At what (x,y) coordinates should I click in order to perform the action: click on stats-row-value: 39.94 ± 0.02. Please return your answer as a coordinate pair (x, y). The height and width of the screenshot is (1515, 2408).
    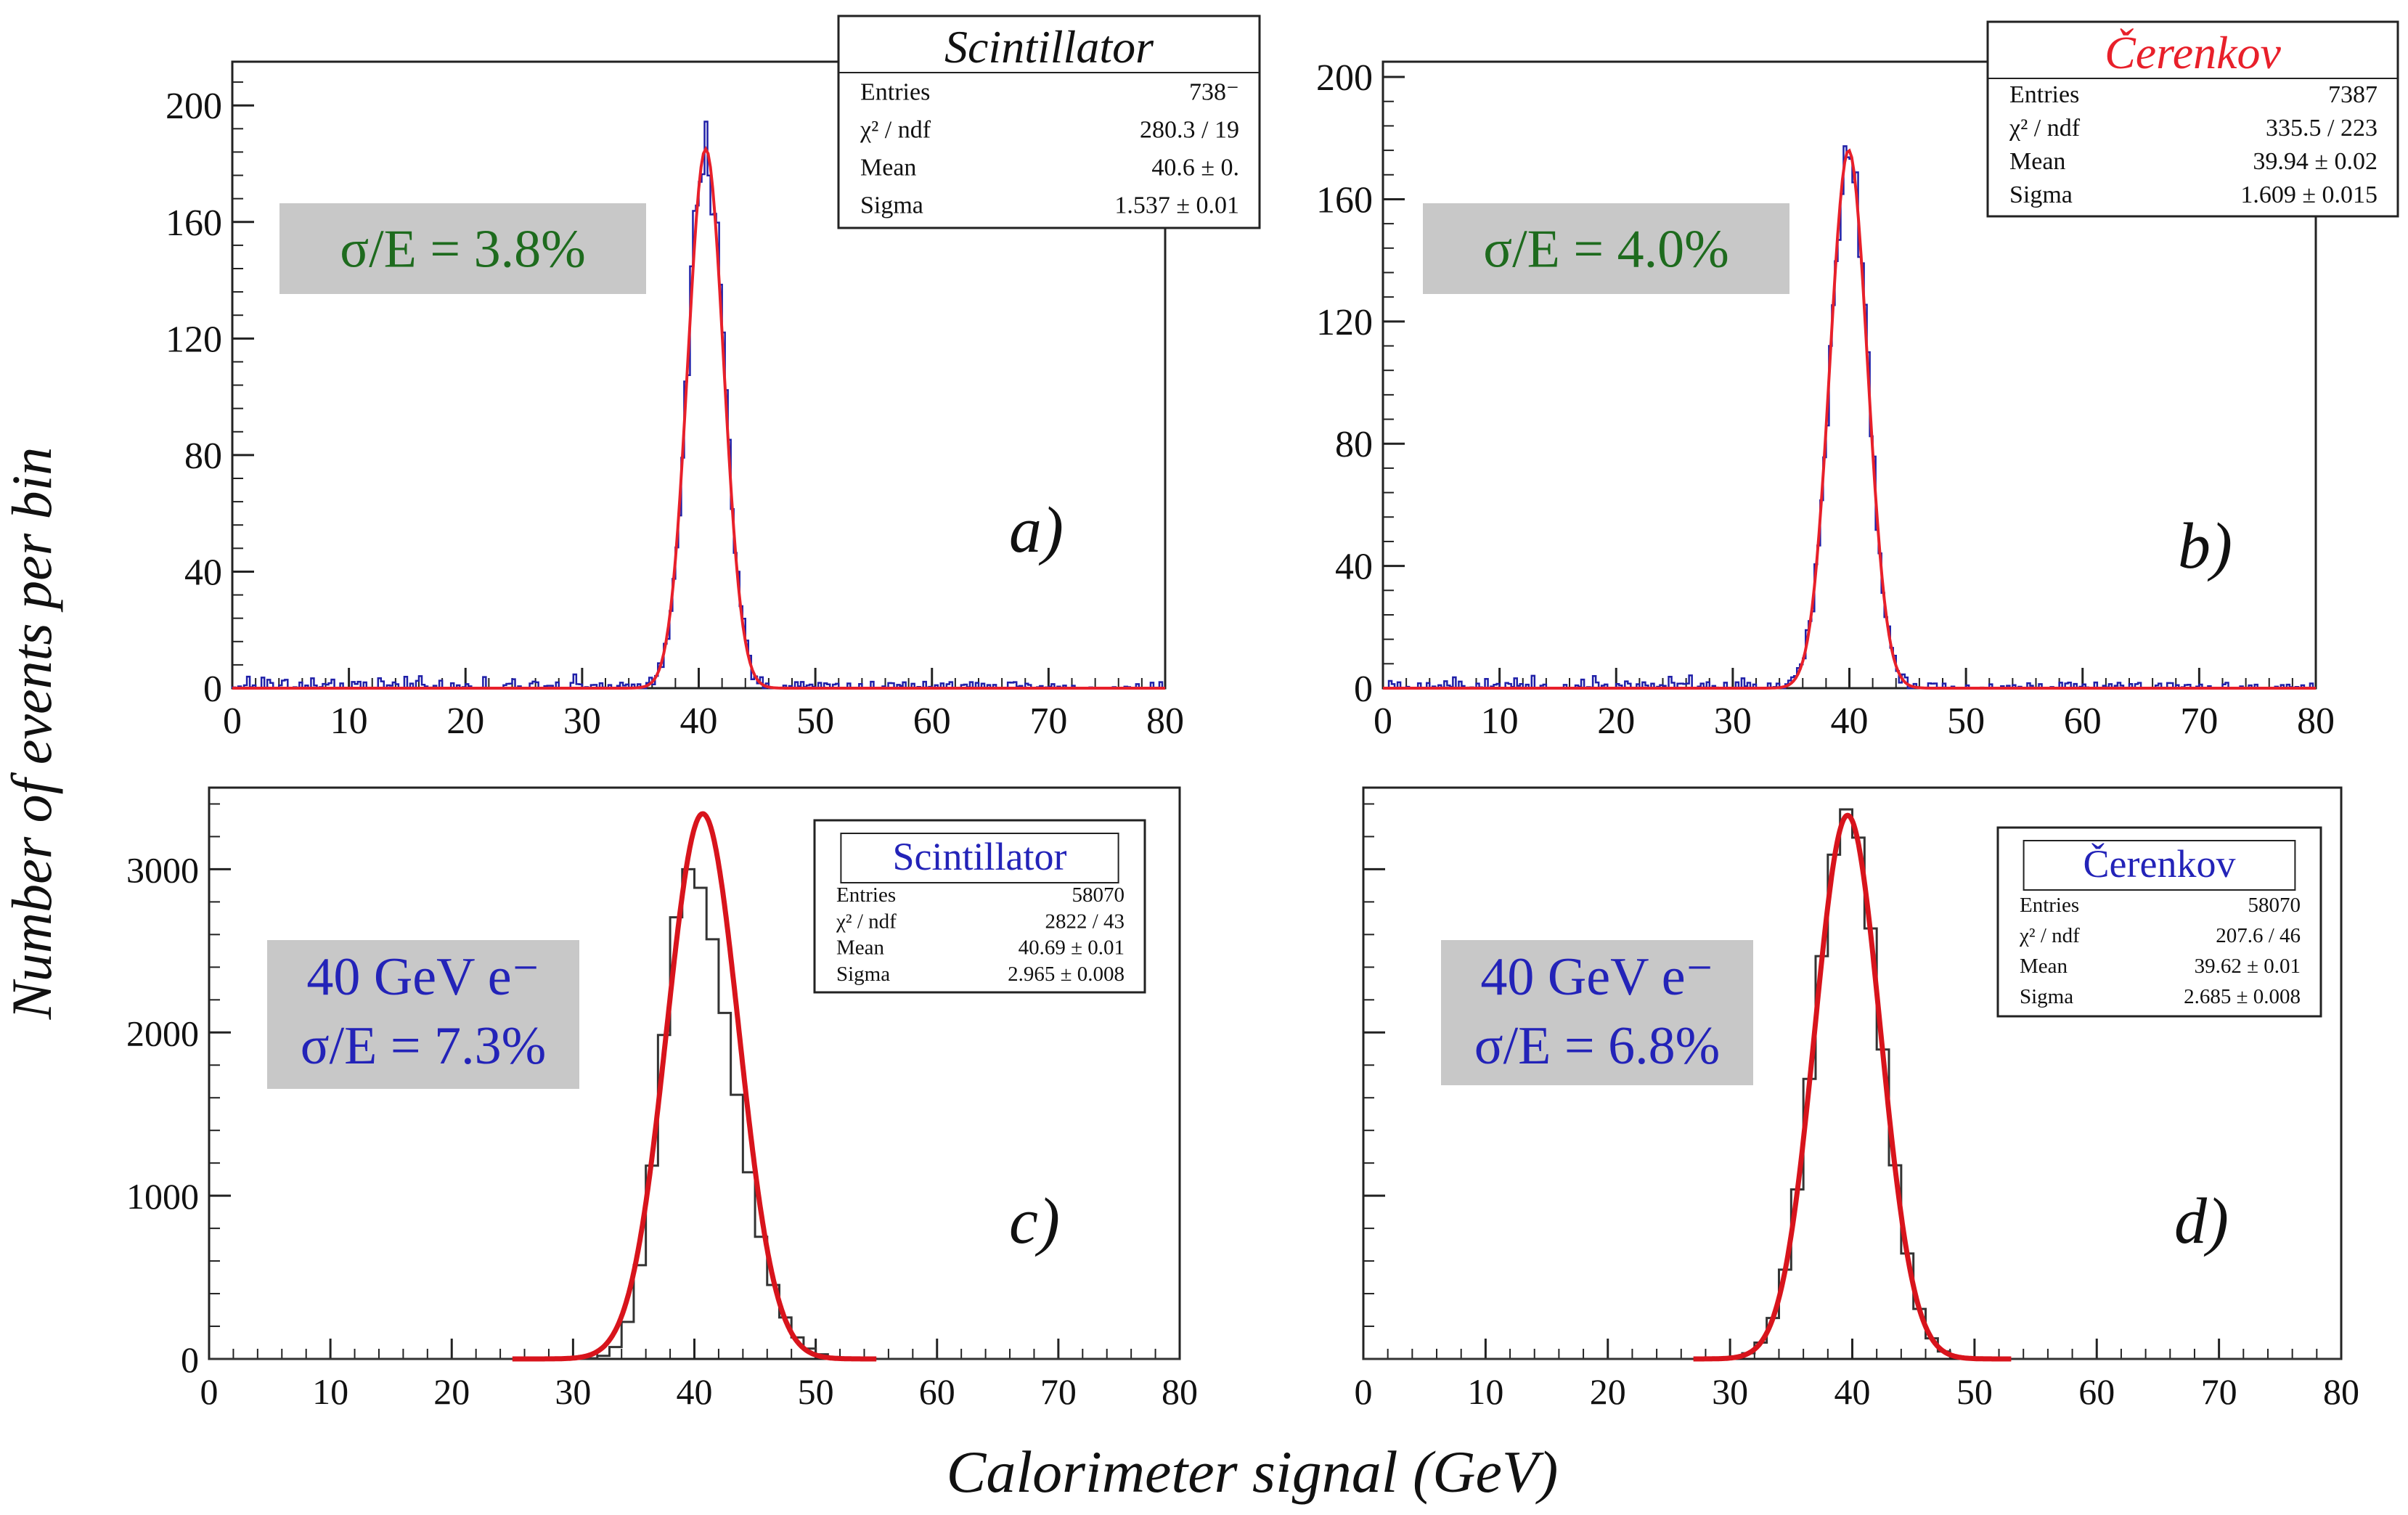
    Looking at the image, I should click on (2315, 161).